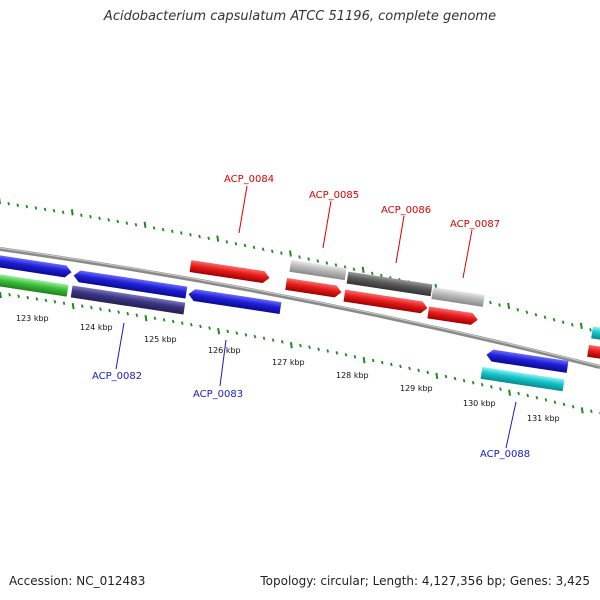  What do you see at coordinates (318, 270) in the screenshot?
I see `gene-arrow-lightgray` at bounding box center [318, 270].